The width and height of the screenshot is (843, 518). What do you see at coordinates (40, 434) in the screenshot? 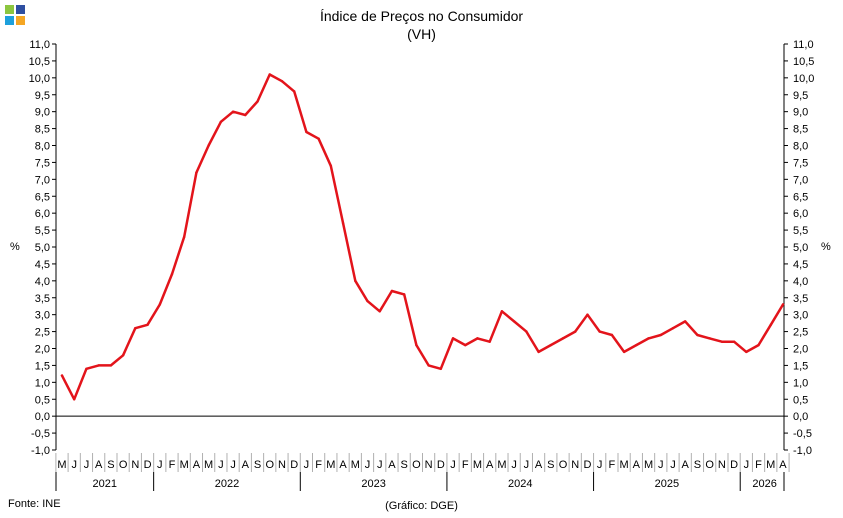
I see `y-tick-label-left: -0,5` at bounding box center [40, 434].